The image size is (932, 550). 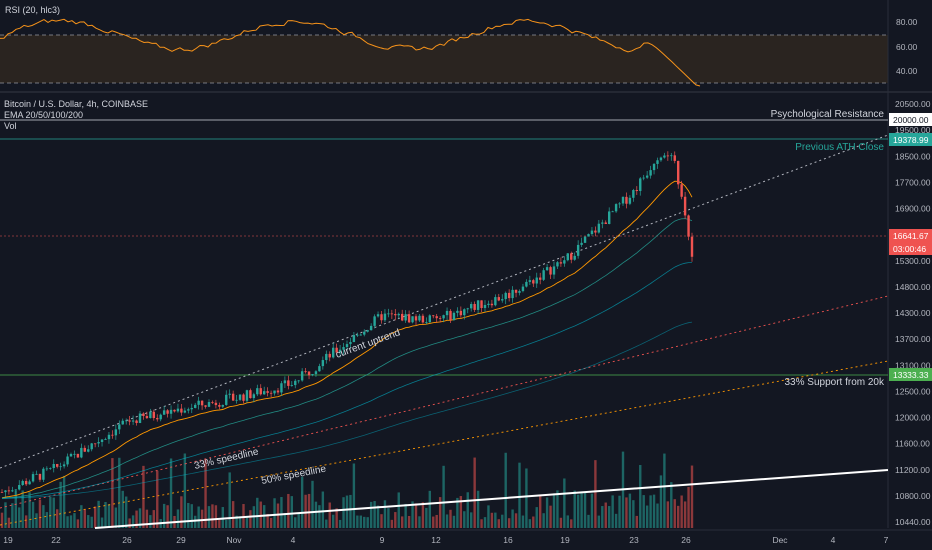 What do you see at coordinates (907, 71) in the screenshot?
I see `rsi-tick: 40.00` at bounding box center [907, 71].